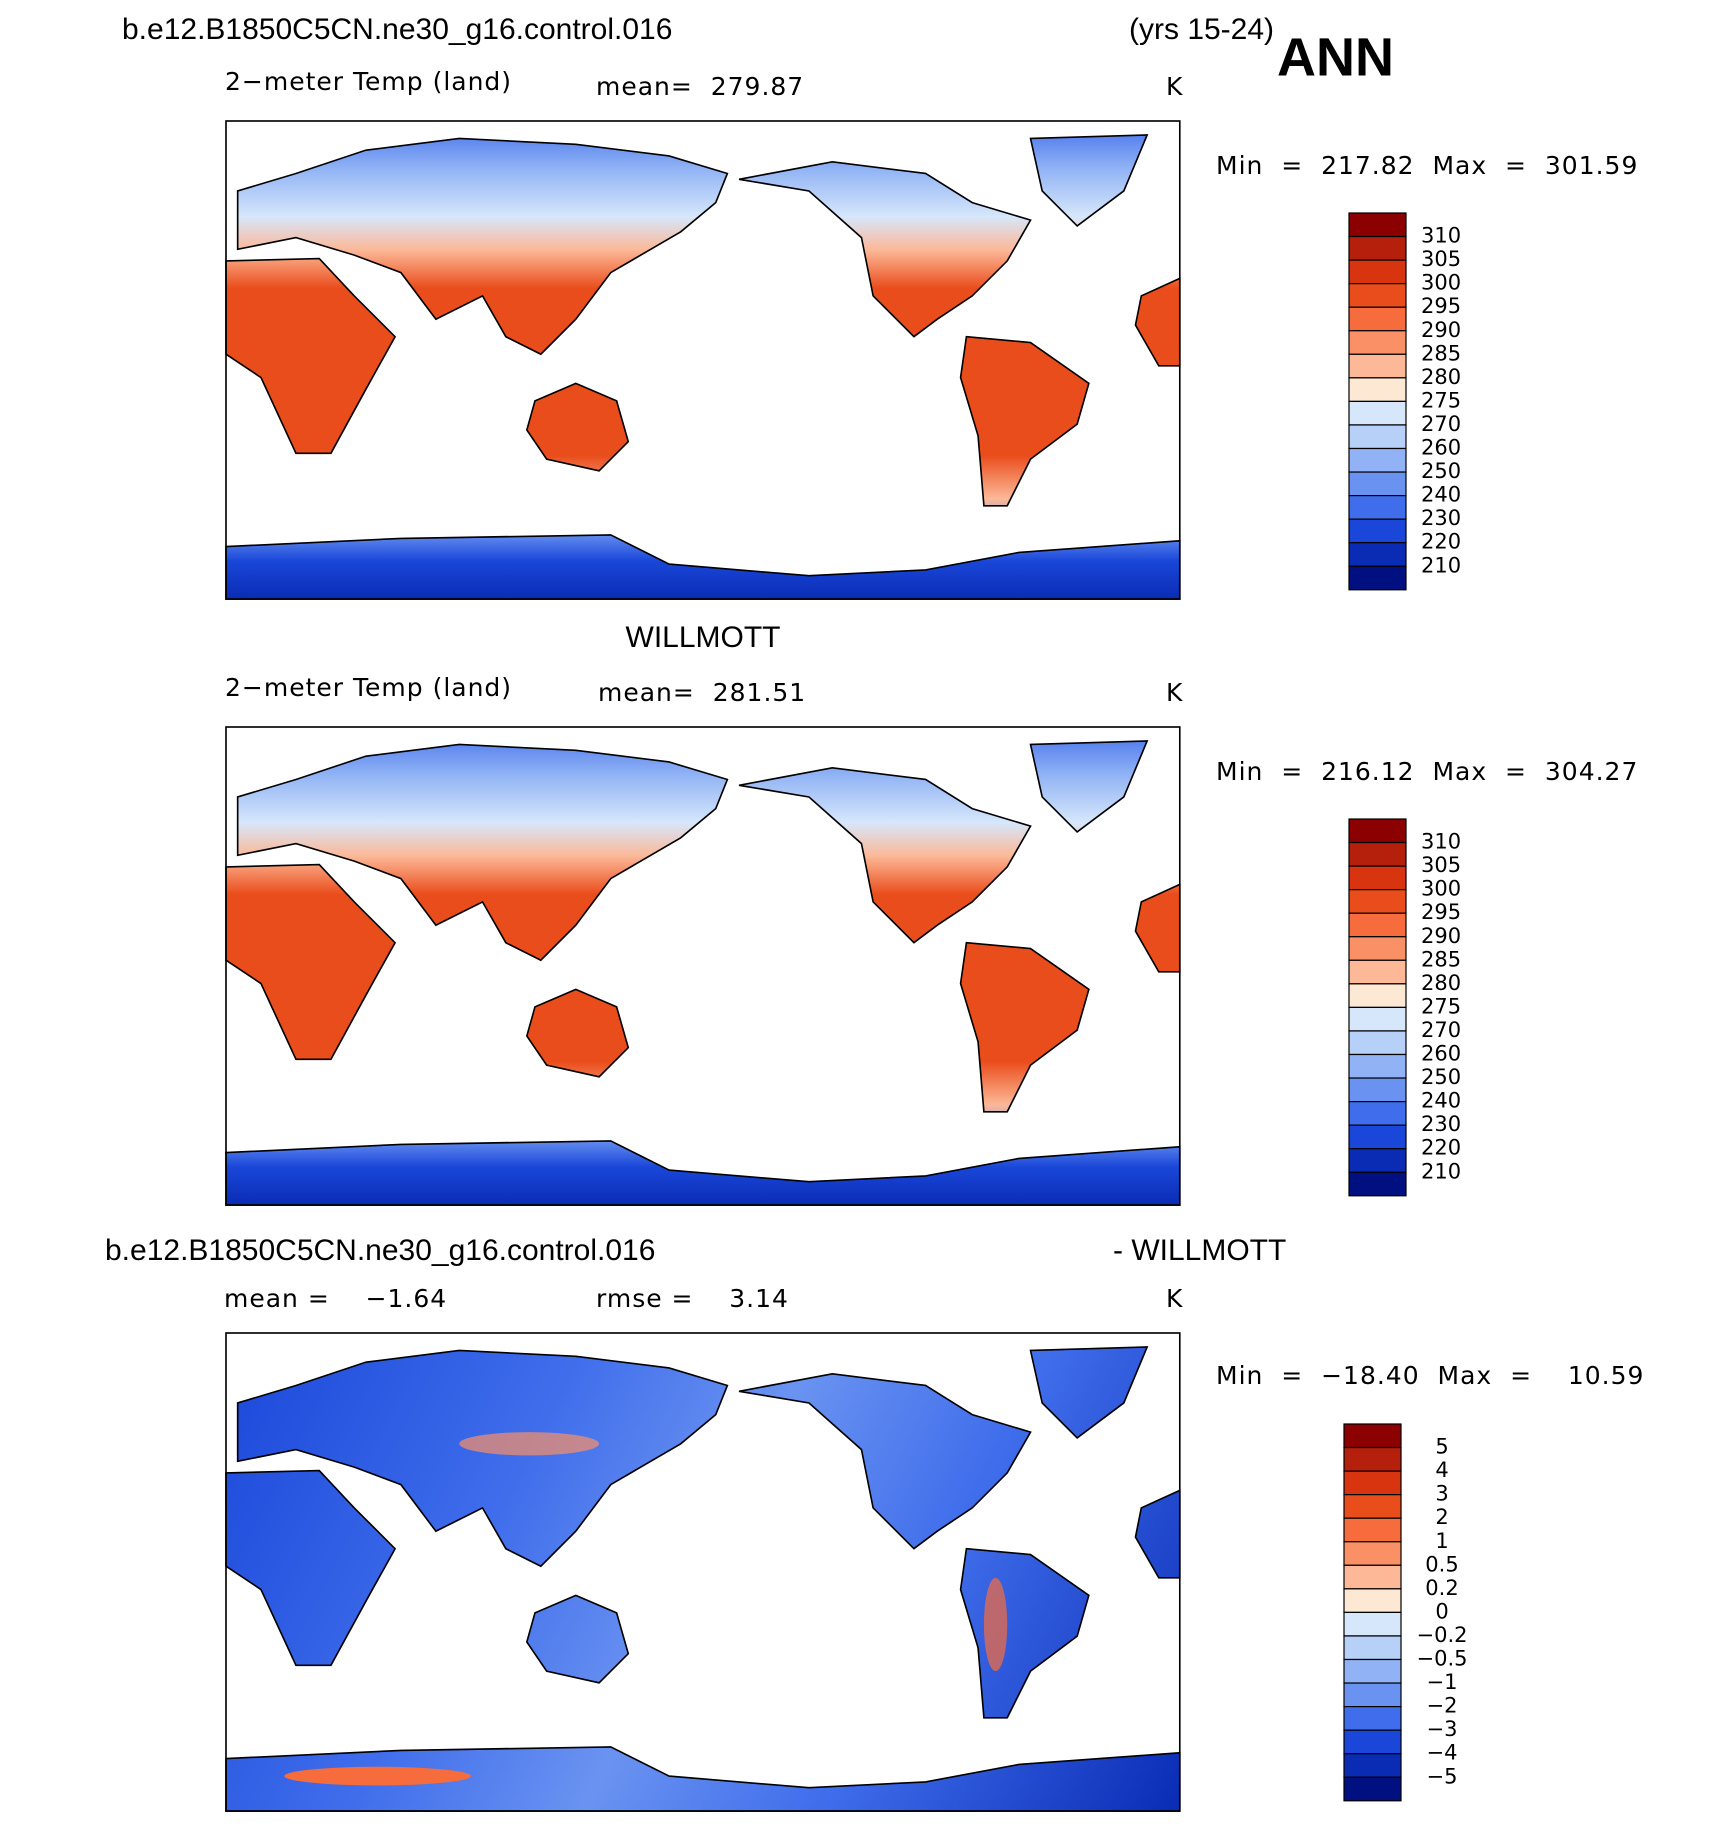 The image size is (1710, 1831). Describe the element at coordinates (1441, 1541) in the screenshot. I see `colorbar-label: 1` at that location.